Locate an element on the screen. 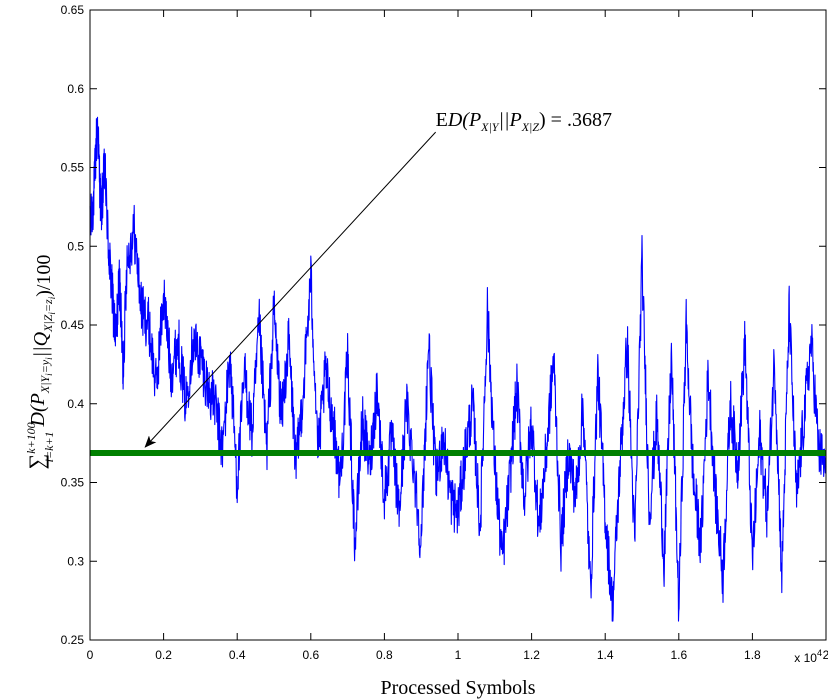 The height and width of the screenshot is (700, 828). multiplier-exponent: 4 is located at coordinates (819, 653).